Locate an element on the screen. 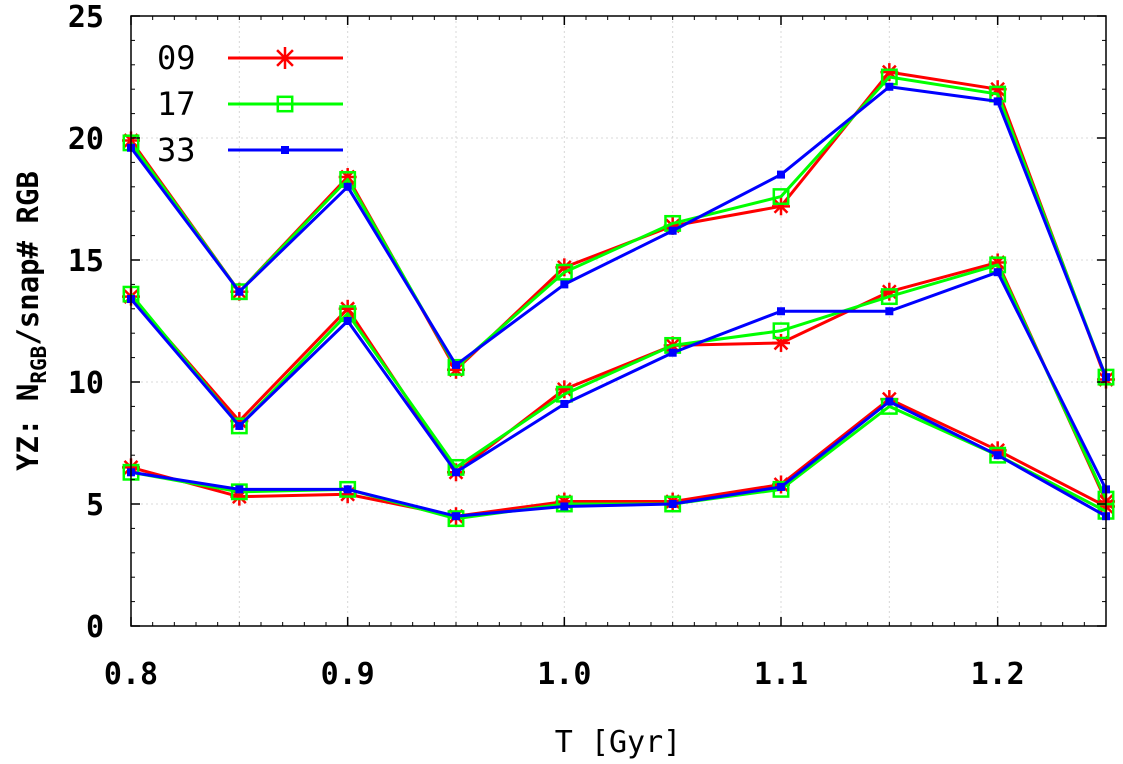 The image size is (1123, 764). legend-label: 09 is located at coordinates (176, 58).